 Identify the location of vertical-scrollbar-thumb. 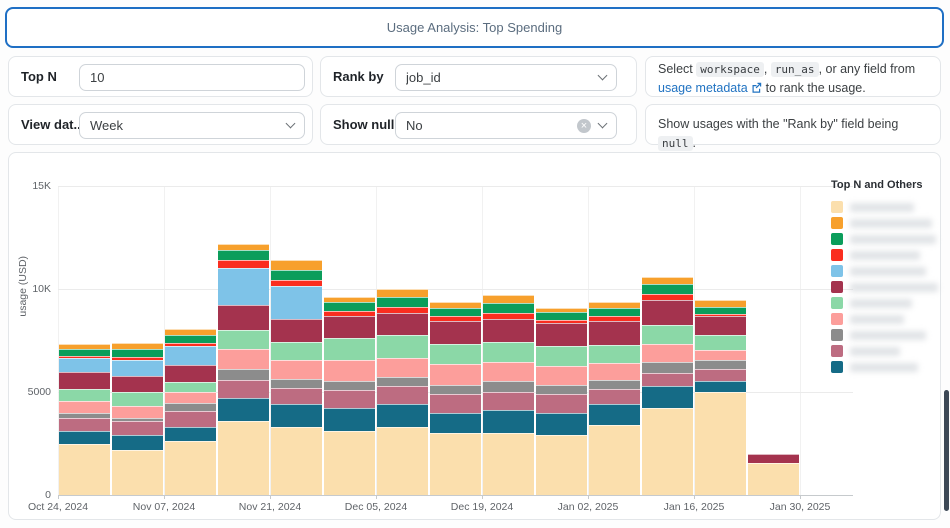
(946, 450).